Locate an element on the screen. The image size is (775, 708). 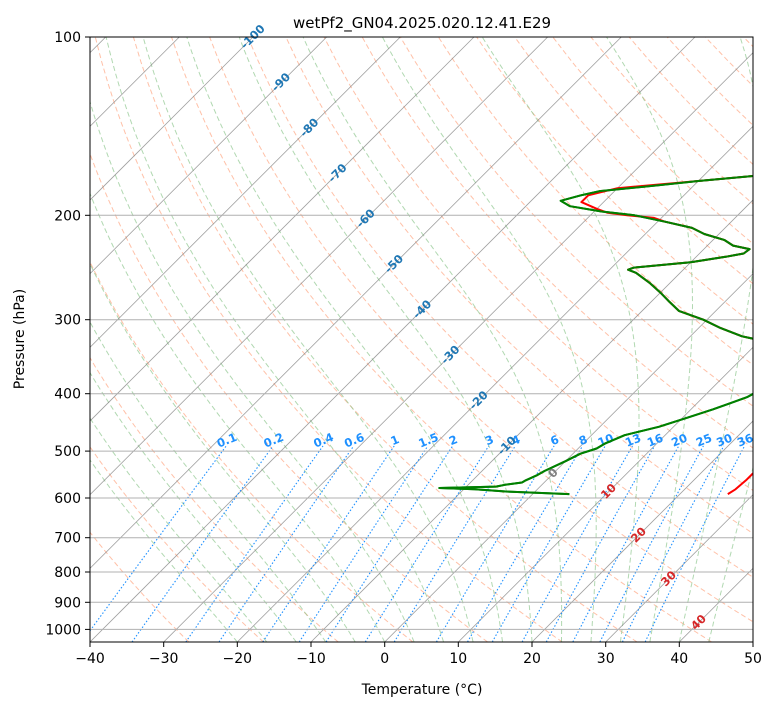
y-tick-label: 800 is located at coordinates (67, 573).